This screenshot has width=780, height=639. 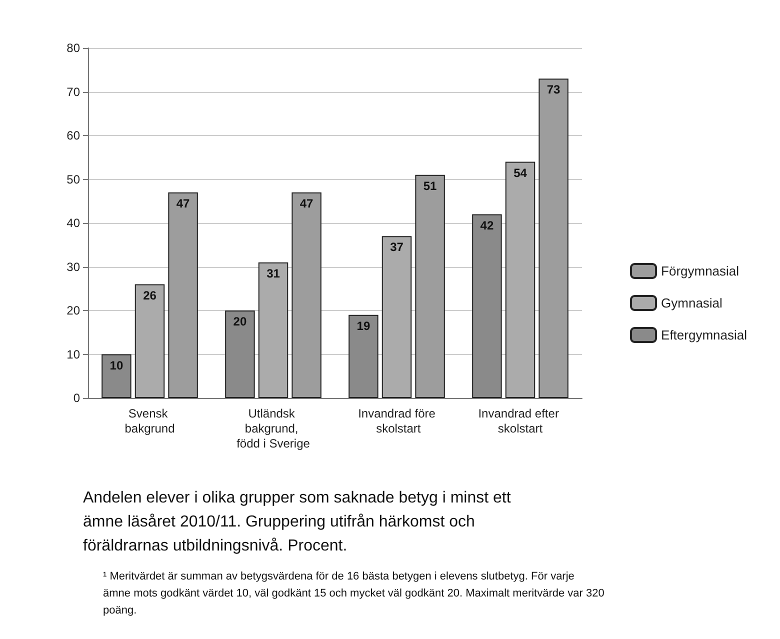 I want to click on data-label: 54, so click(x=521, y=173).